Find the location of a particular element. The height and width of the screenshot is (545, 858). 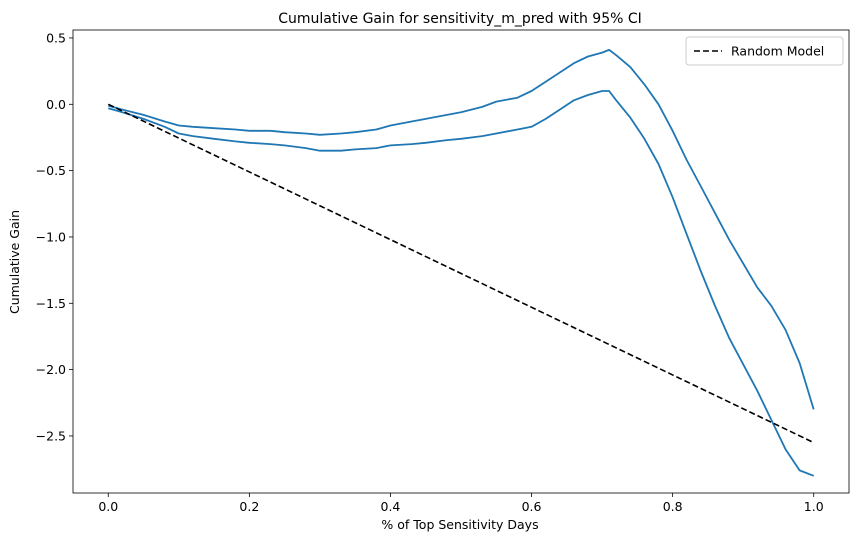

x-axis-label: % of Top Sensitivity Days is located at coordinates (459, 524).